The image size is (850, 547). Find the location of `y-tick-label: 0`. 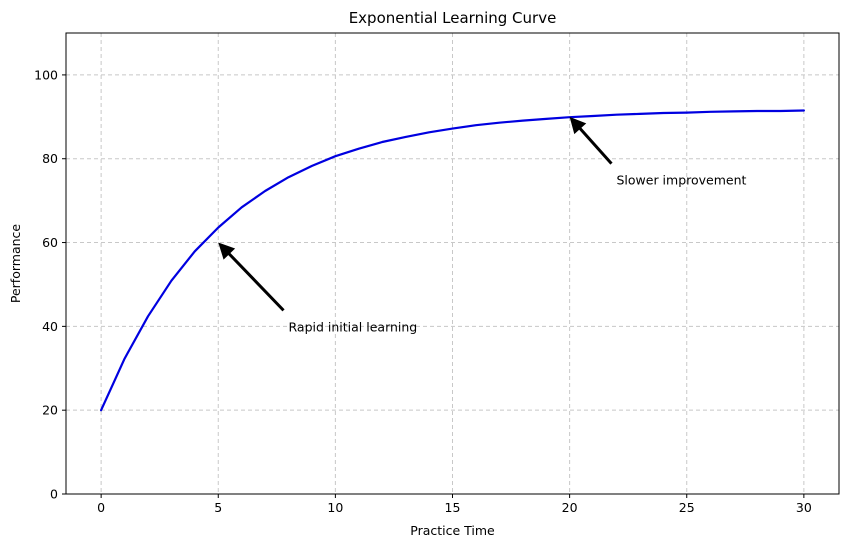

y-tick-label: 0 is located at coordinates (54, 494).